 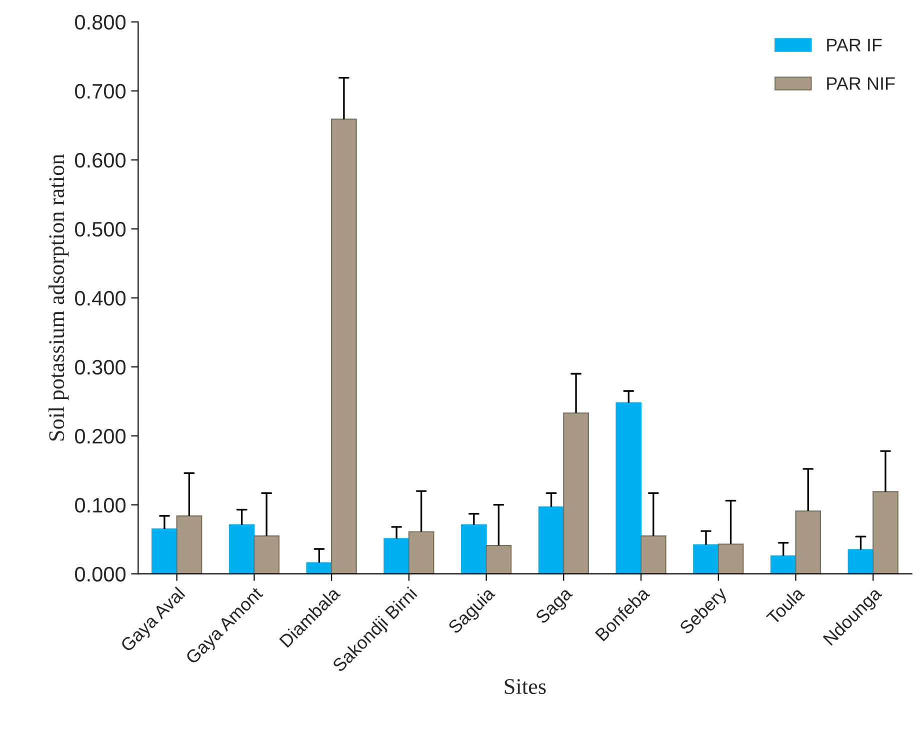 I want to click on y-tick-label: 0.400, so click(x=100, y=298).